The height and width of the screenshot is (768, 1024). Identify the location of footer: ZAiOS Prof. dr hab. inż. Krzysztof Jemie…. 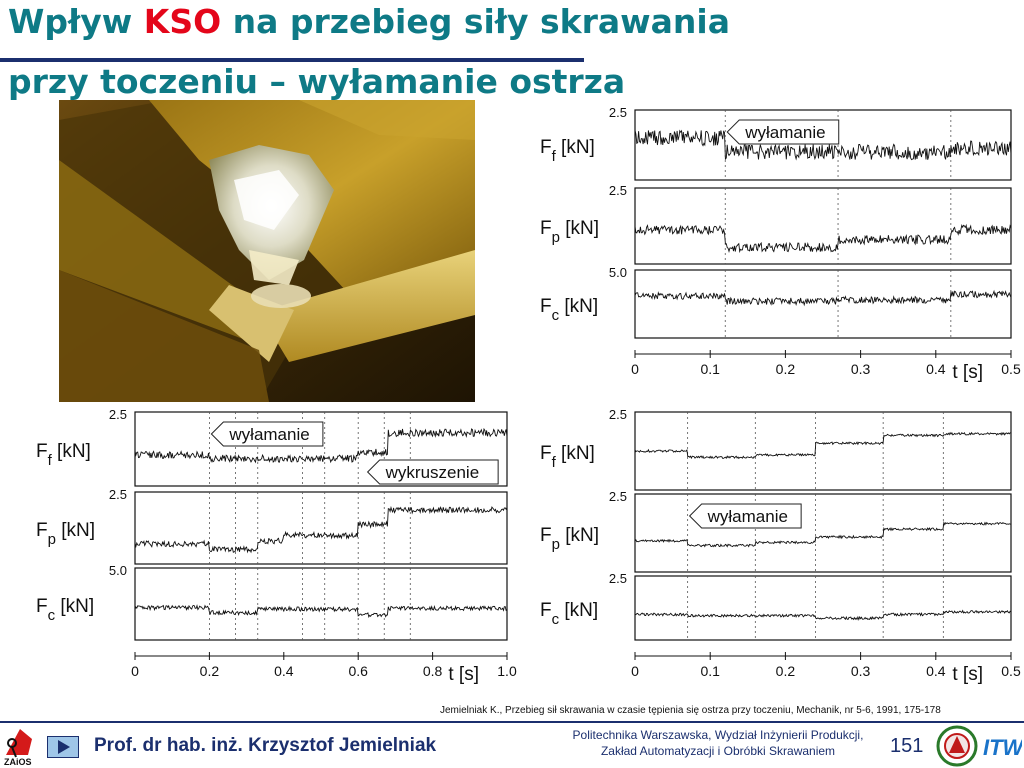
(512, 745).